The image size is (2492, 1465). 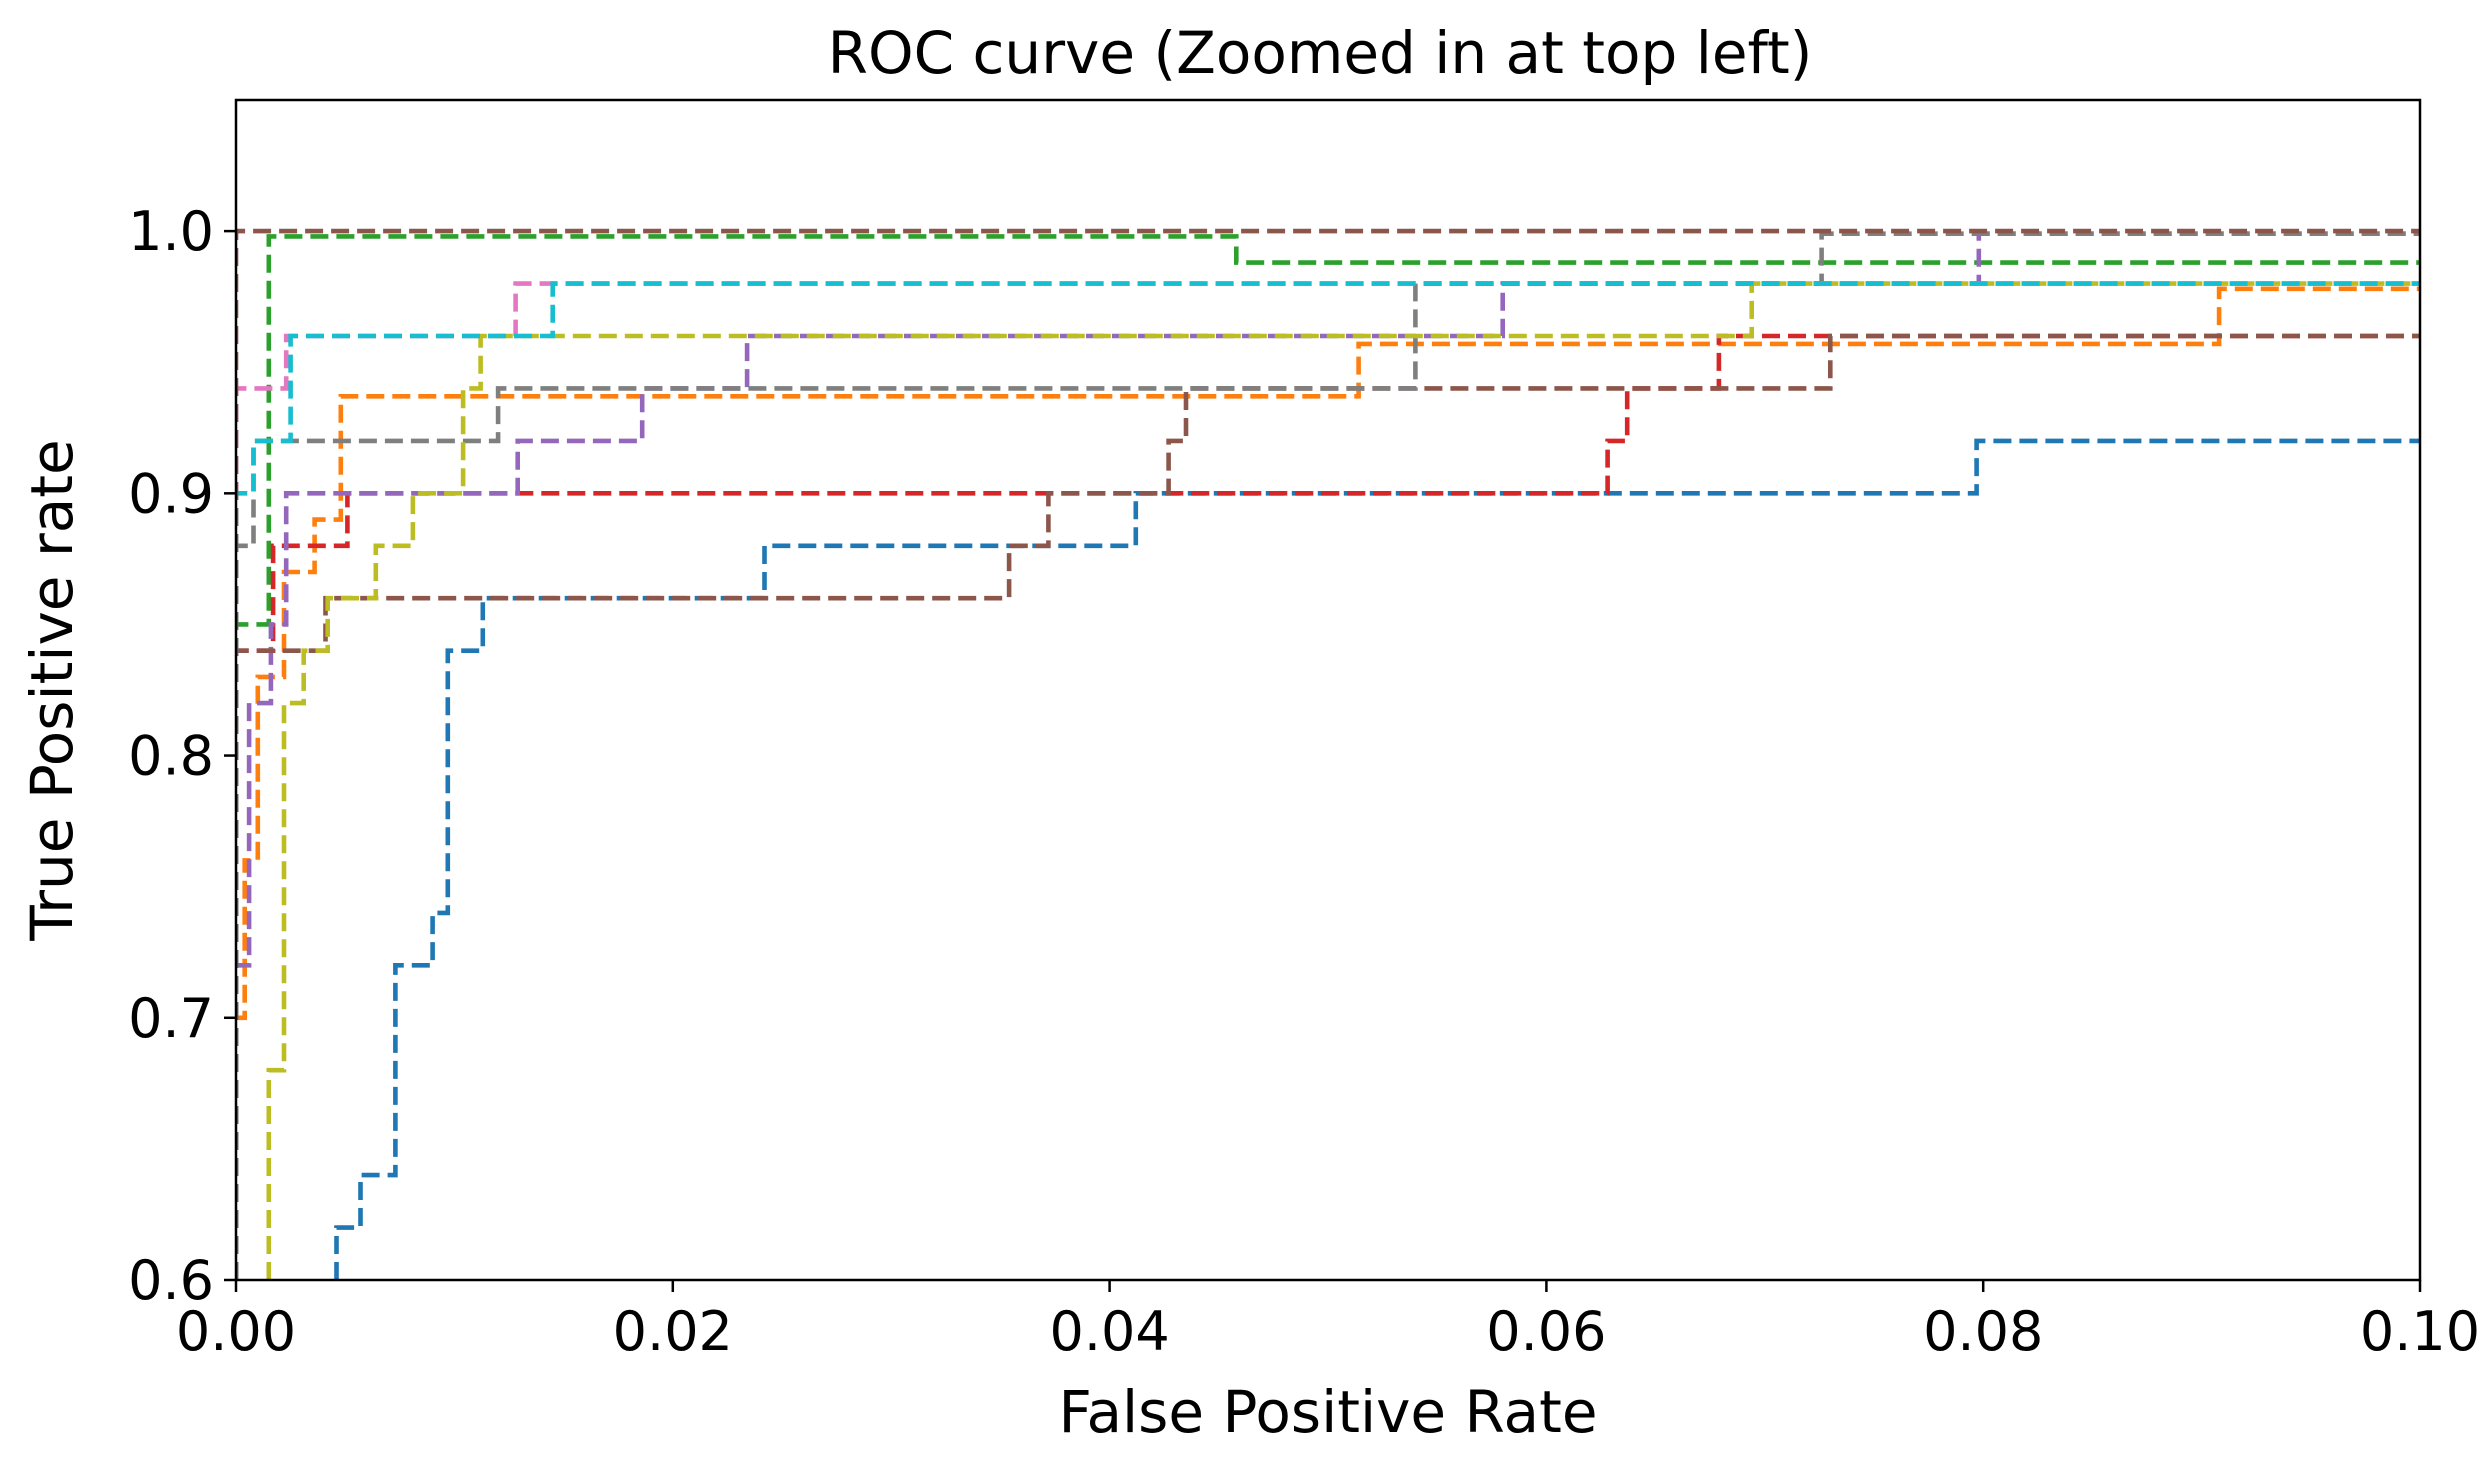 What do you see at coordinates (673, 1331) in the screenshot?
I see `x-tick-label: 0.02` at bounding box center [673, 1331].